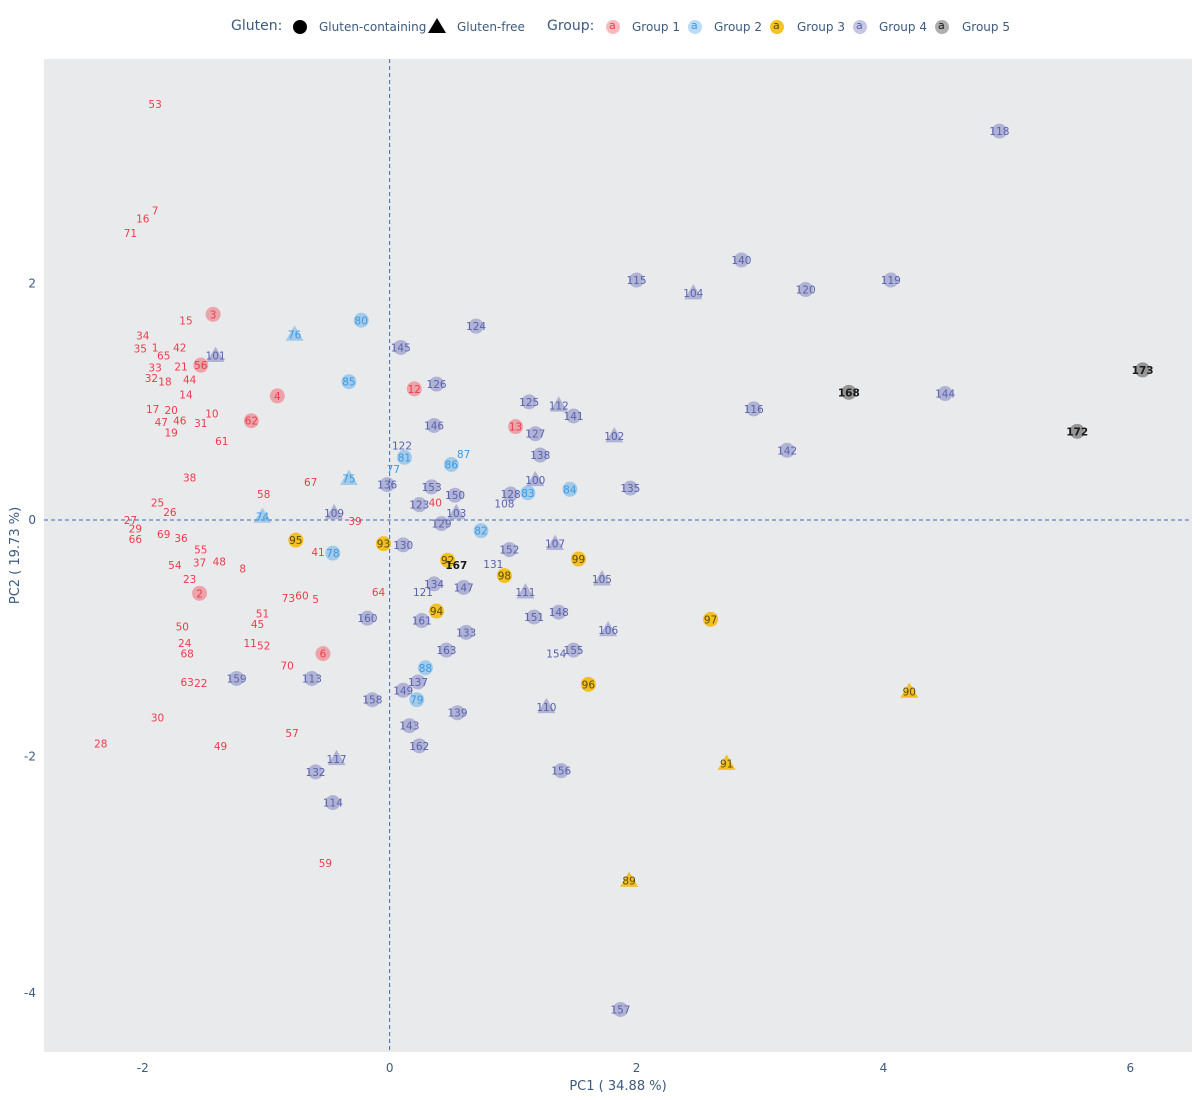 The height and width of the screenshot is (1100, 1200). I want to click on point-label-62: 62, so click(251, 422).